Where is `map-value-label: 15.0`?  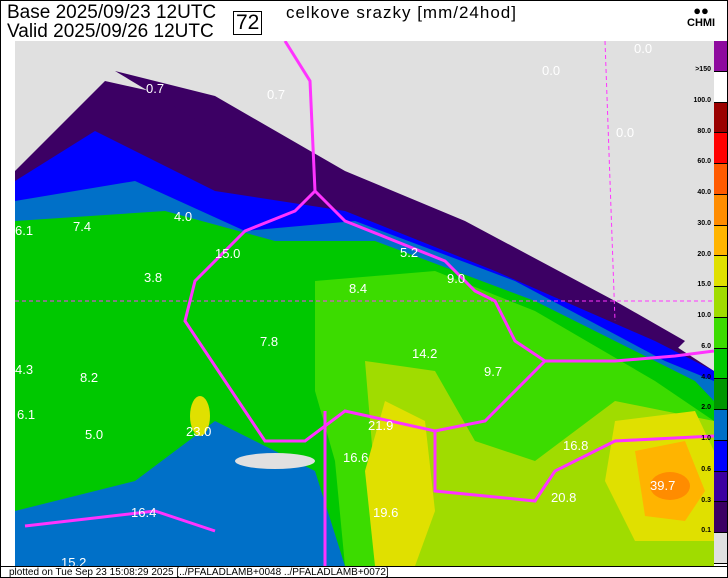
map-value-label: 15.0 is located at coordinates (228, 253).